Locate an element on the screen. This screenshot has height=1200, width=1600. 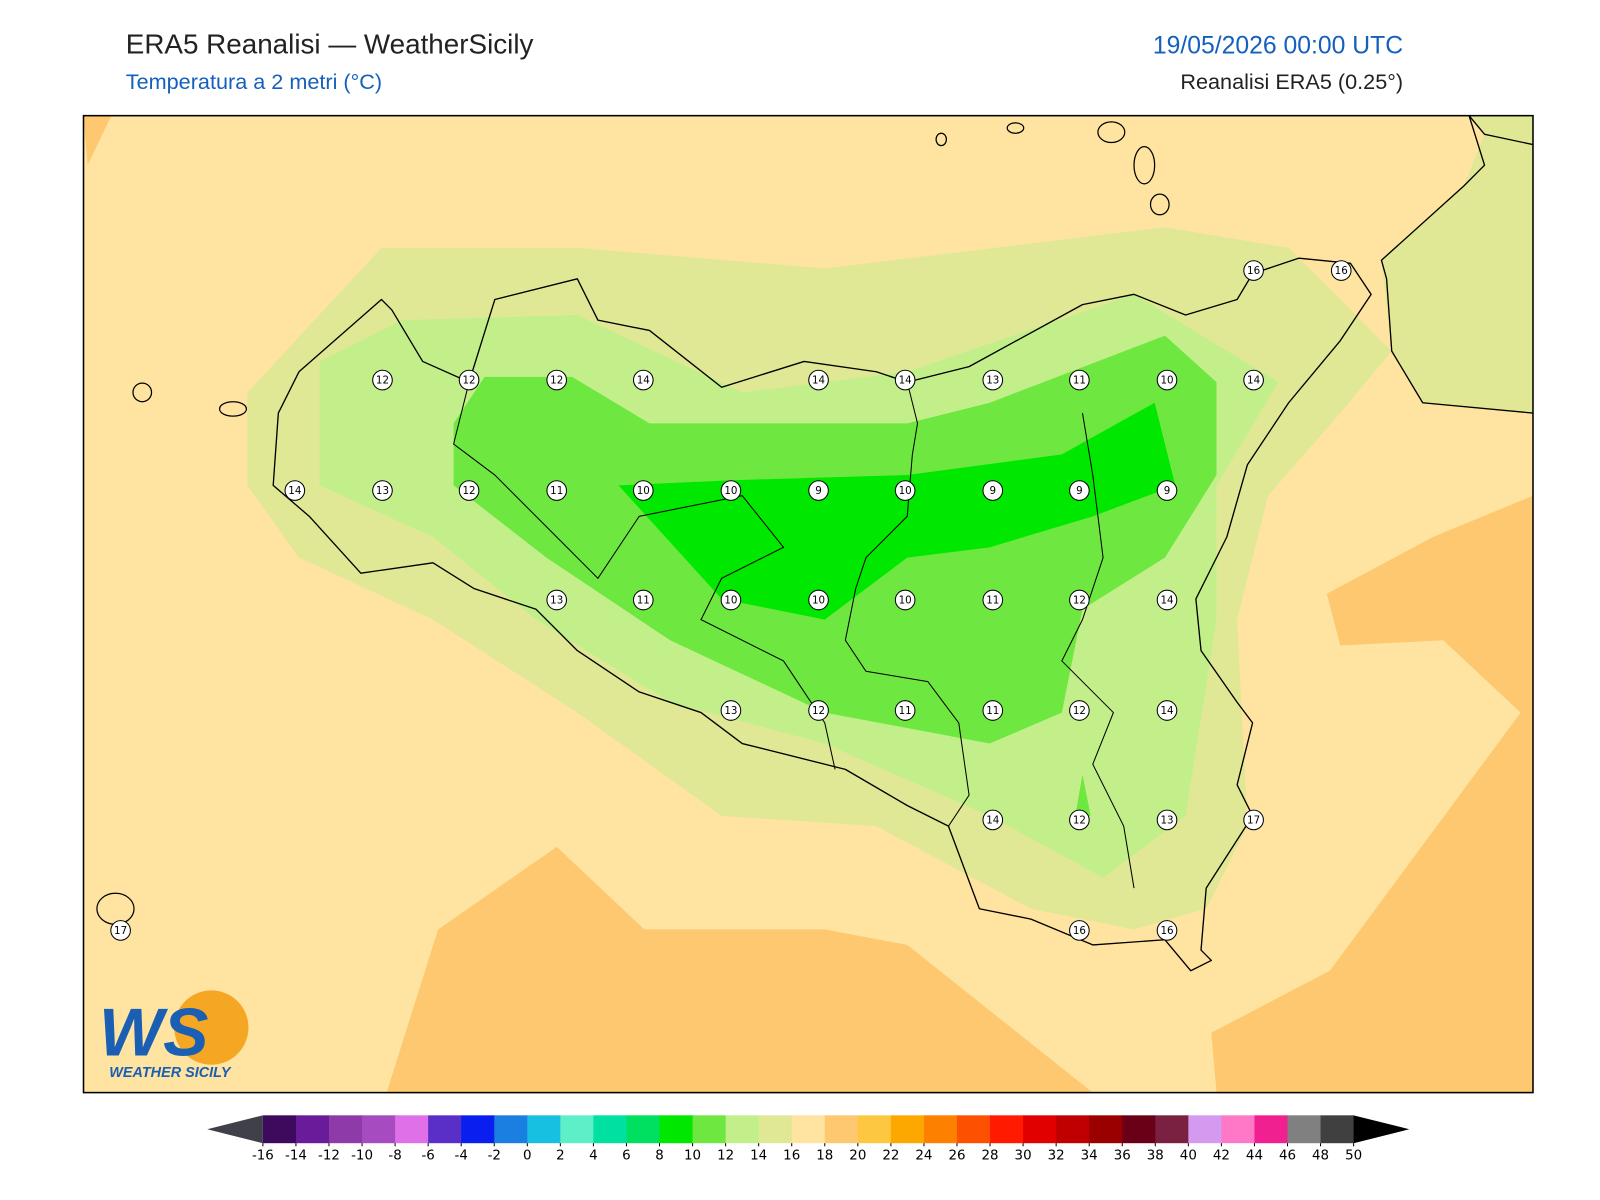
colorbar-tick-label: 46 is located at coordinates (1287, 1156).